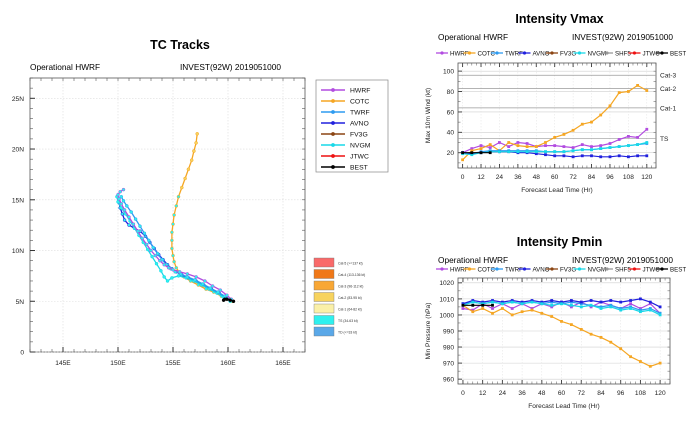  Describe the element at coordinates (345, 113) in the screenshot. I see `track-legend-item-twrf: TWRF` at that location.